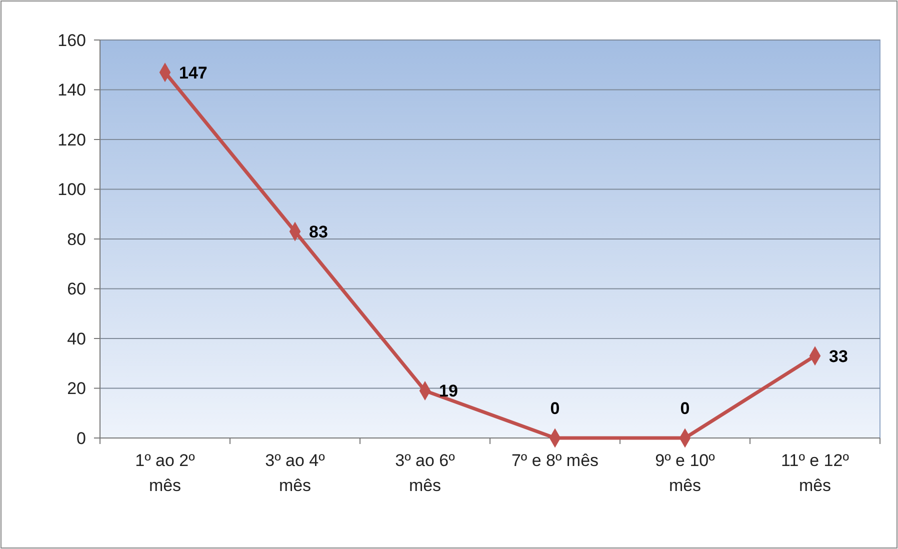 Image resolution: width=898 pixels, height=549 pixels. Describe the element at coordinates (318, 232) in the screenshot. I see `data-label: 83` at that location.